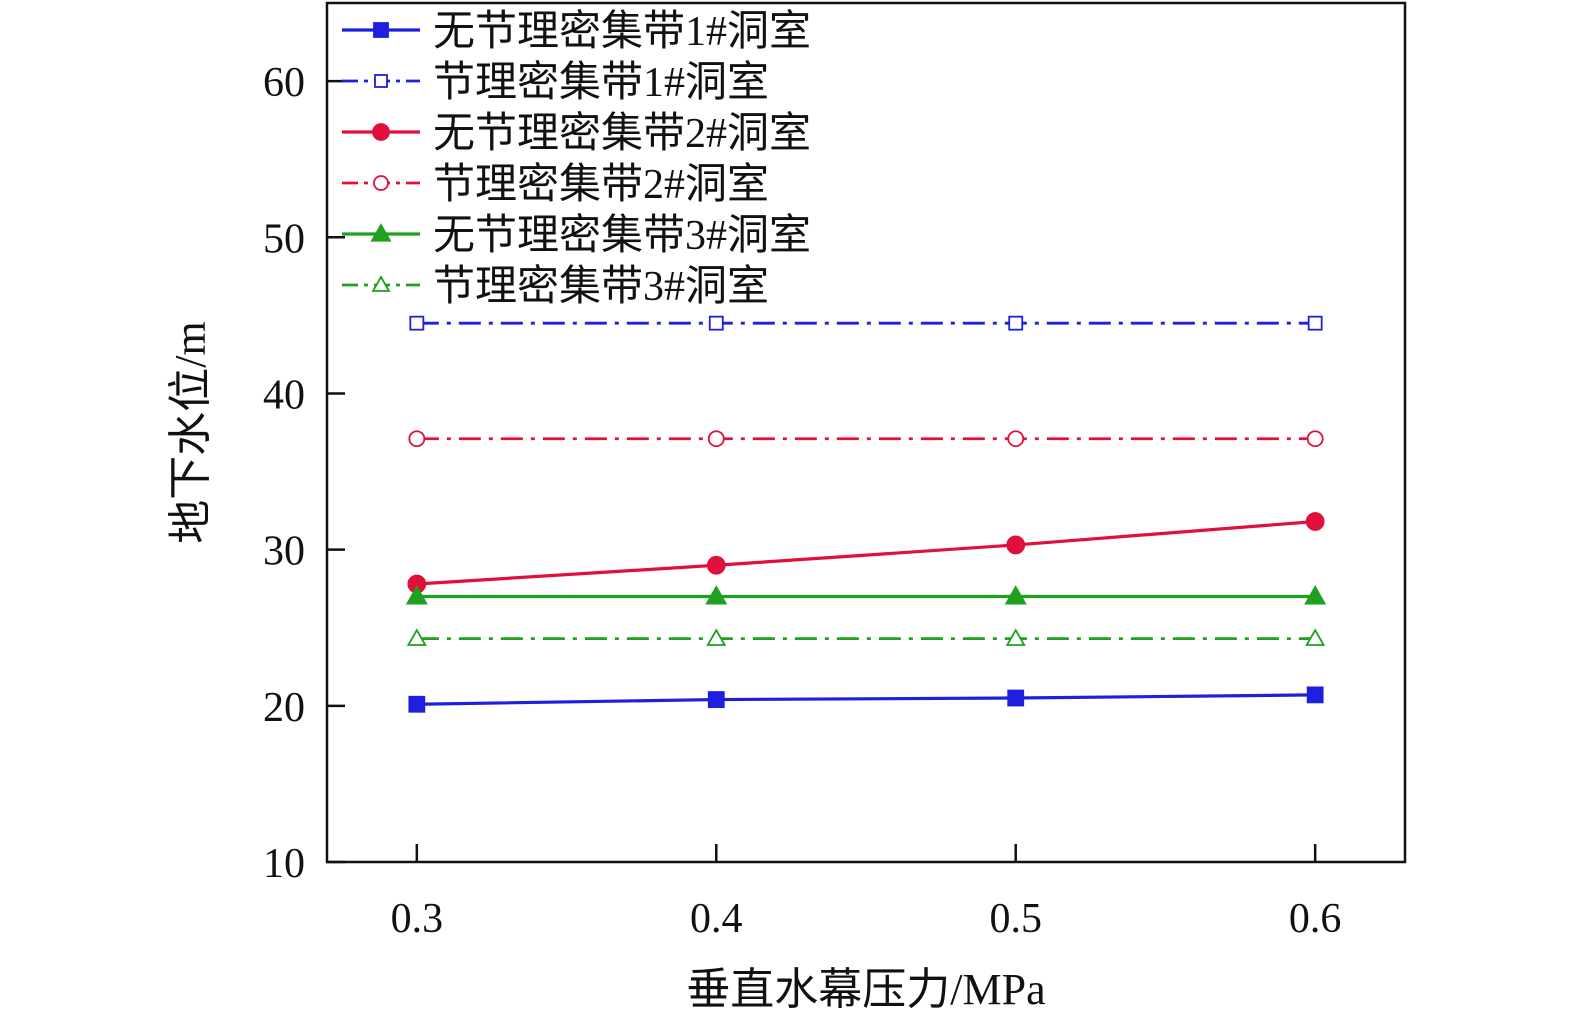 The image size is (1575, 1027). I want to click on x-axis-title: 垂直水幕压力/MPa, so click(865, 989).